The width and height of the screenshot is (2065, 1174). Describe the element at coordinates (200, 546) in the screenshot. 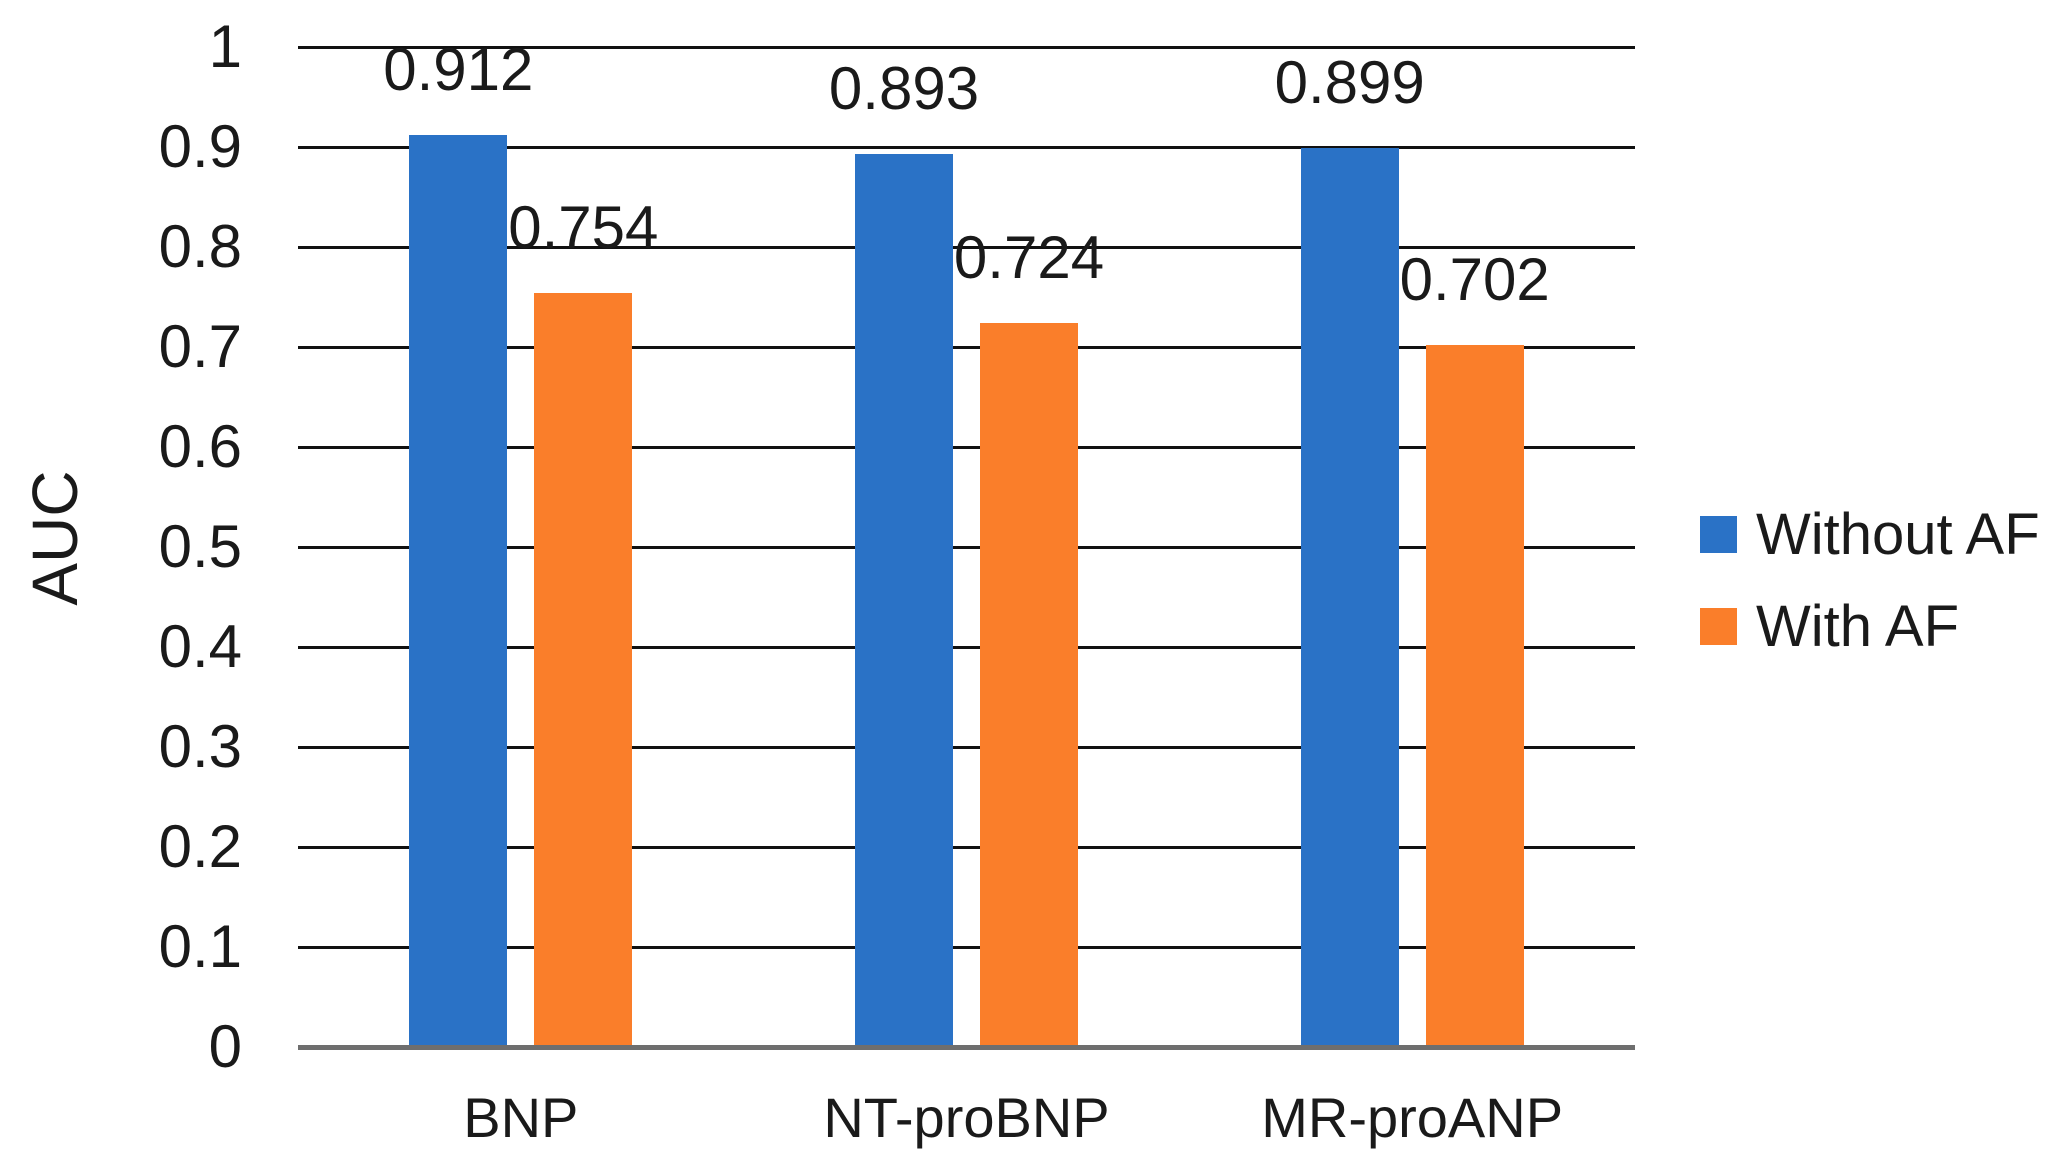

I see `y-tick-label: 0.5` at that location.